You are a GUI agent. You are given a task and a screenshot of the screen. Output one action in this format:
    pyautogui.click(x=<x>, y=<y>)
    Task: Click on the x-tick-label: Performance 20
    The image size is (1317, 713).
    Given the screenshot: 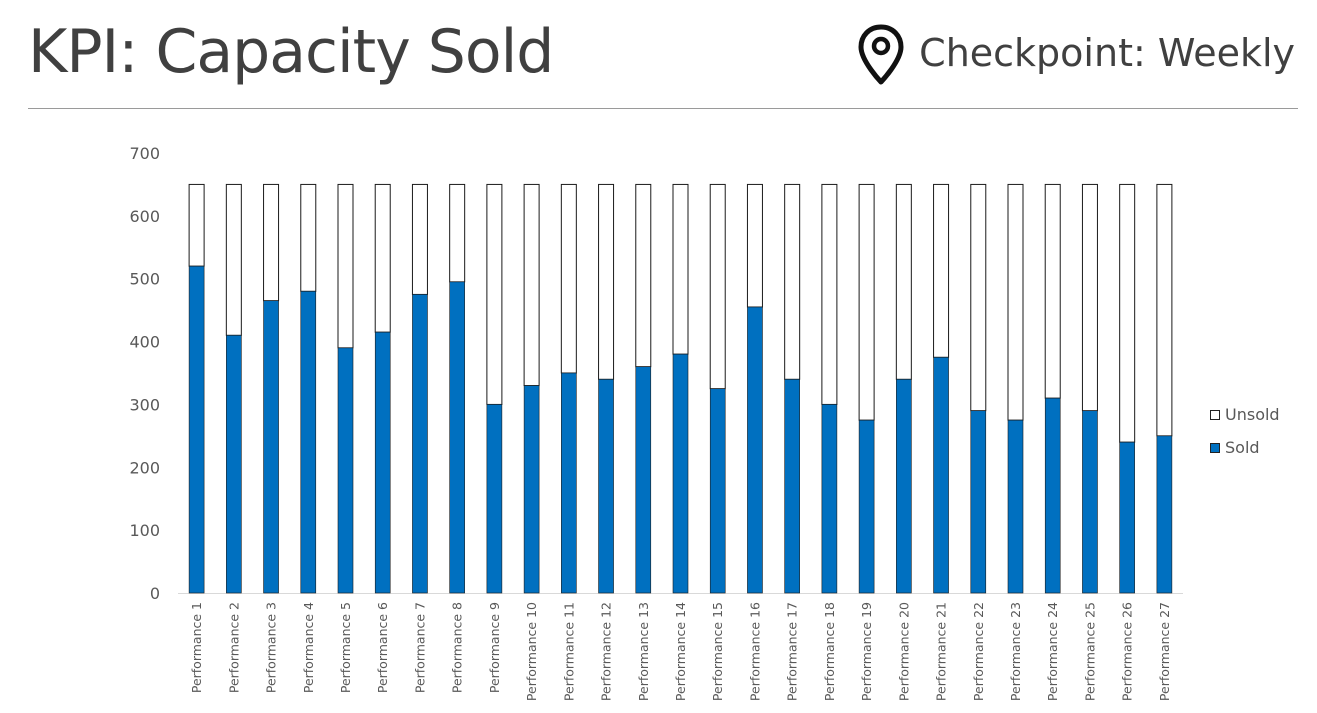 What is the action you would take?
    pyautogui.click(x=903, y=651)
    